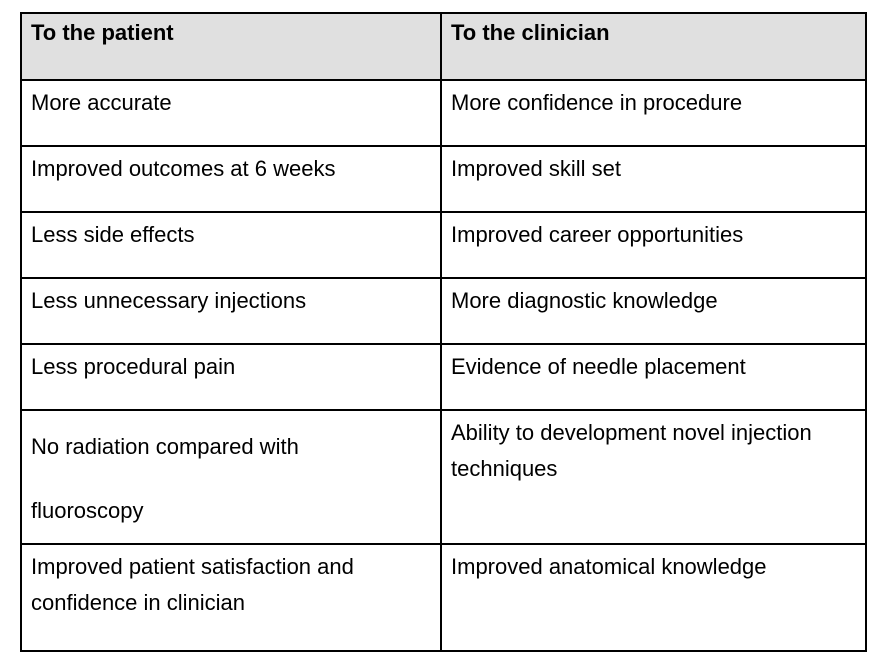 Image resolution: width=872 pixels, height=658 pixels. I want to click on table-cell-clinician: Improved career opportunities, so click(653, 245).